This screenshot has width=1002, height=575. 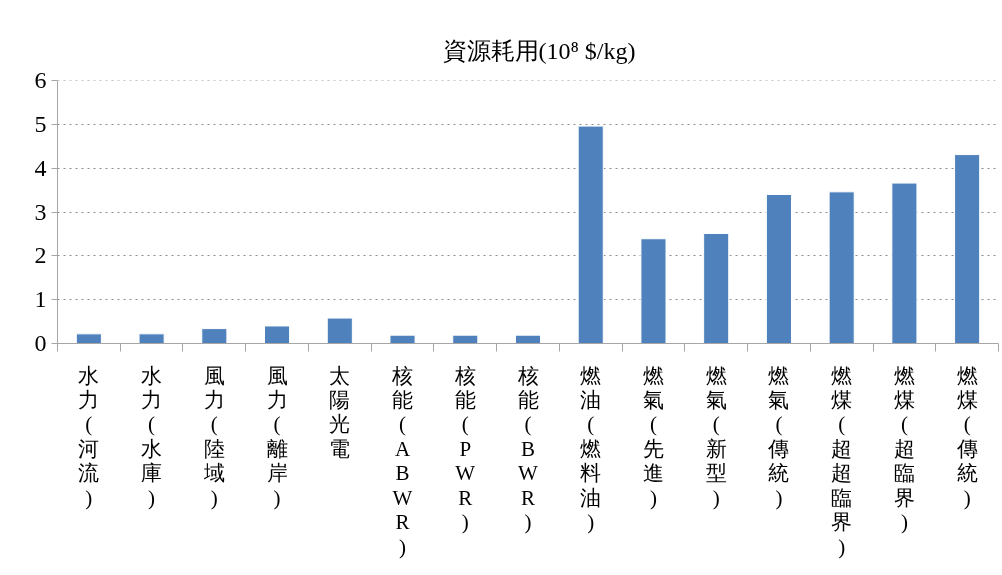 What do you see at coordinates (89, 436) in the screenshot?
I see `x-tick-label: 水力(河流)` at bounding box center [89, 436].